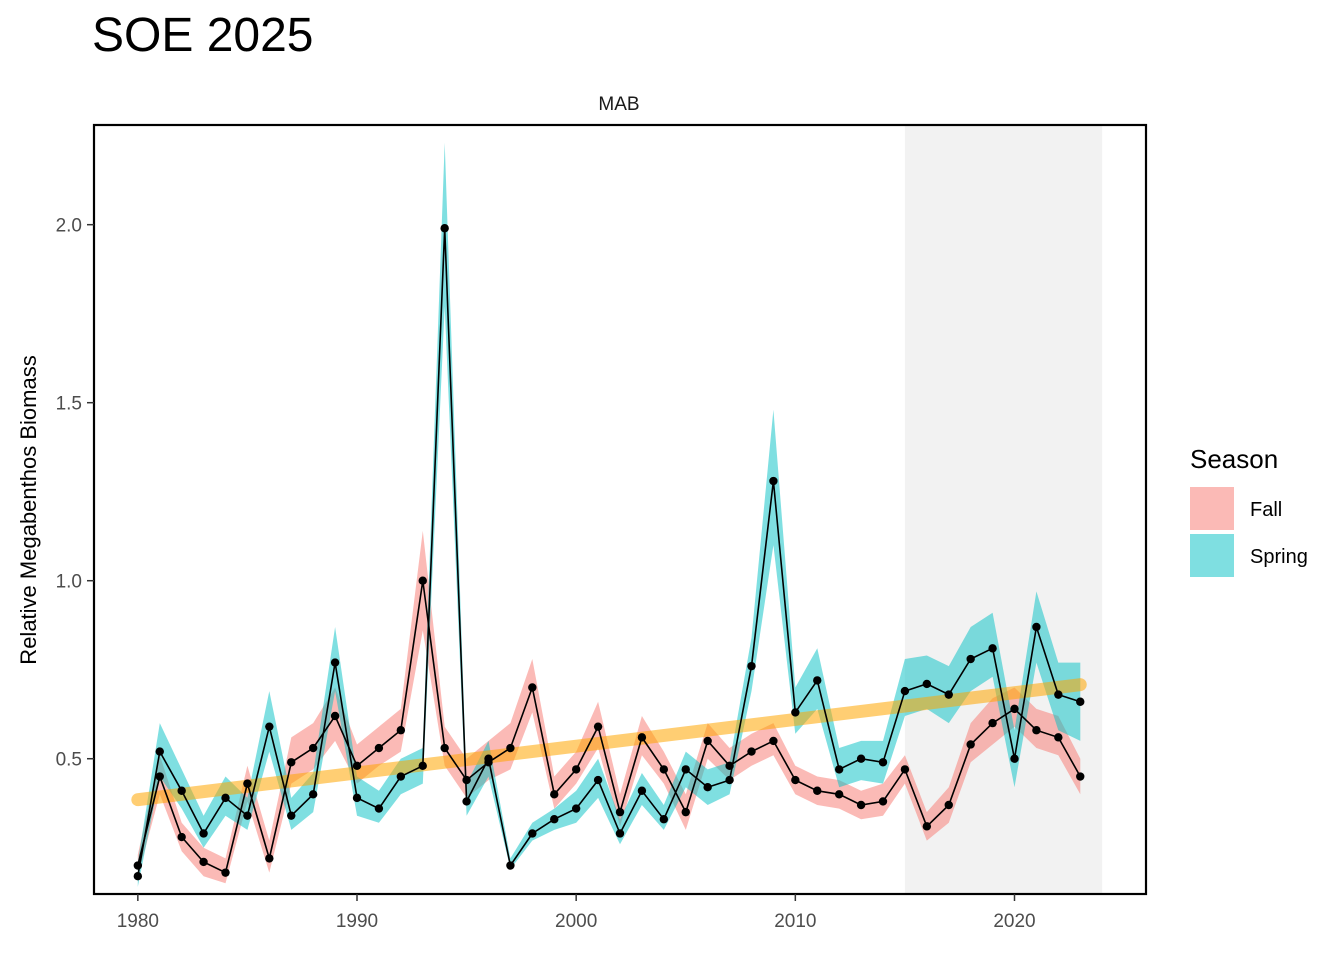 This screenshot has height=960, width=1344. I want to click on y-tick-label: 2.0, so click(69, 226).